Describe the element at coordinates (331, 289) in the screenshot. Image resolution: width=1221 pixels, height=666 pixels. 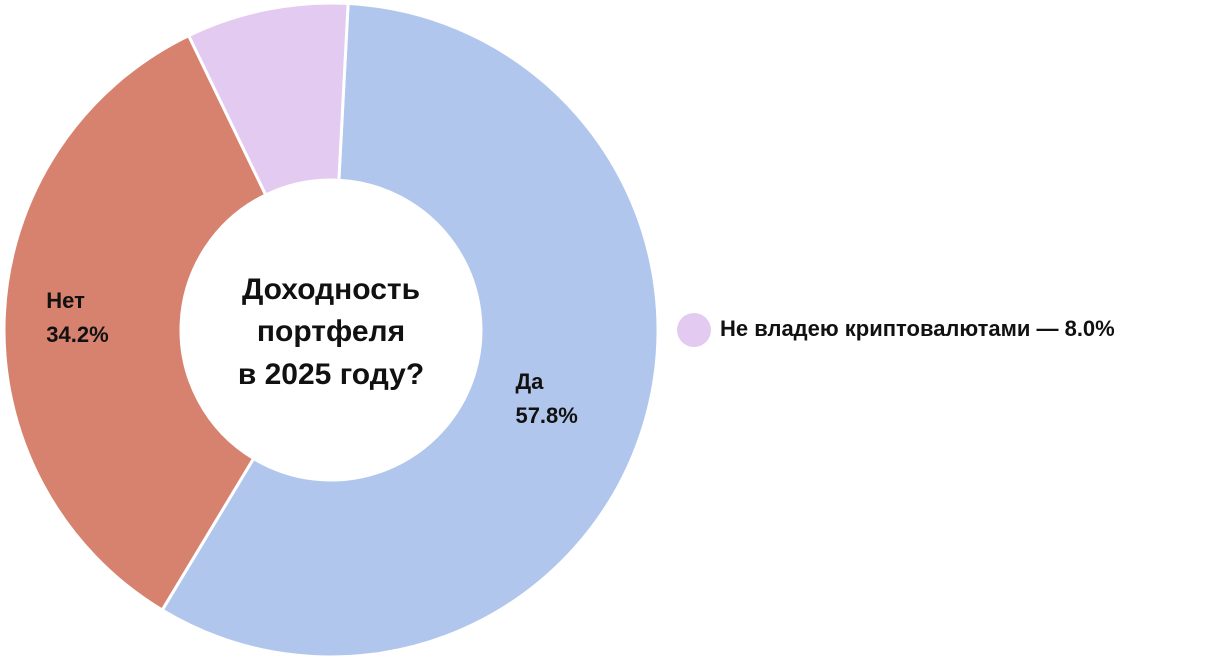
I see `center-title: Доходность` at that location.